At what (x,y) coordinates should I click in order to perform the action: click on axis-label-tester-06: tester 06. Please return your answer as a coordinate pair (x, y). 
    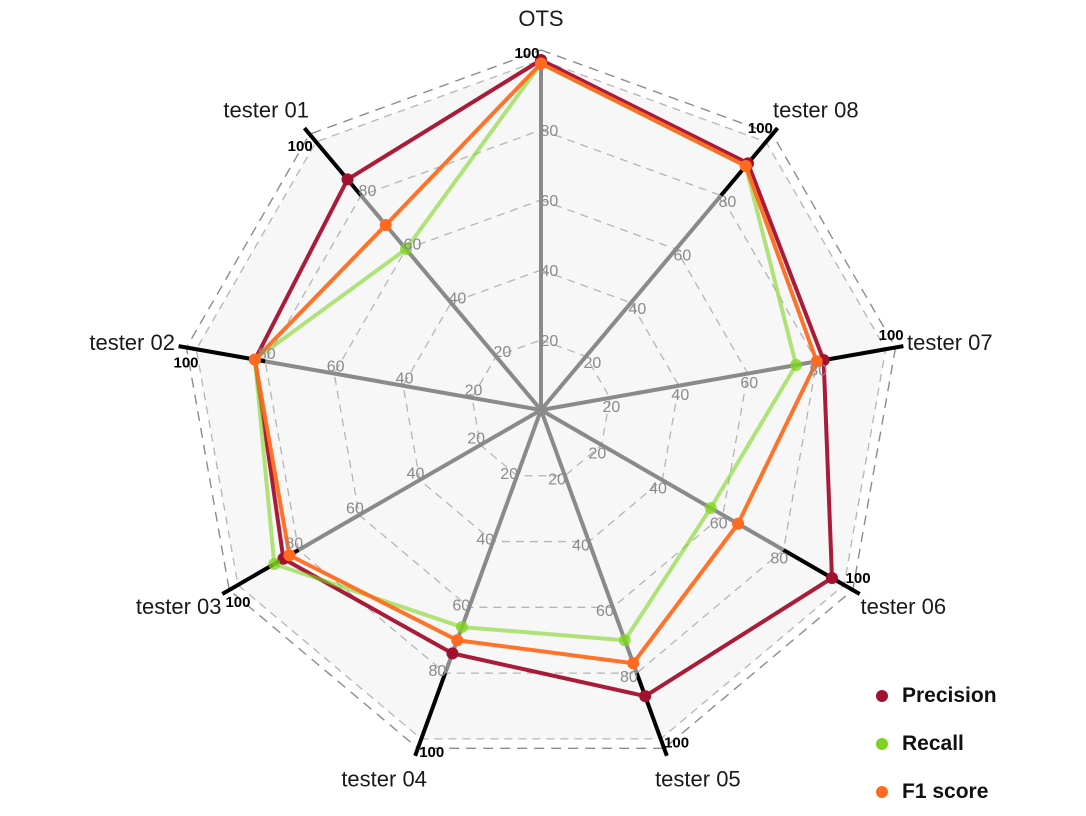
    Looking at the image, I should click on (903, 606).